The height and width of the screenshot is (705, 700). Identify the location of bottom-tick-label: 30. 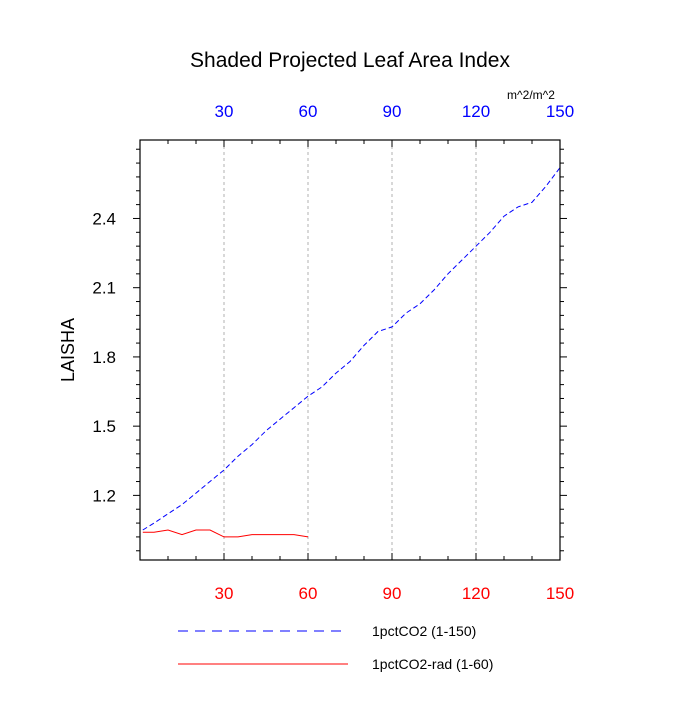
(224, 593).